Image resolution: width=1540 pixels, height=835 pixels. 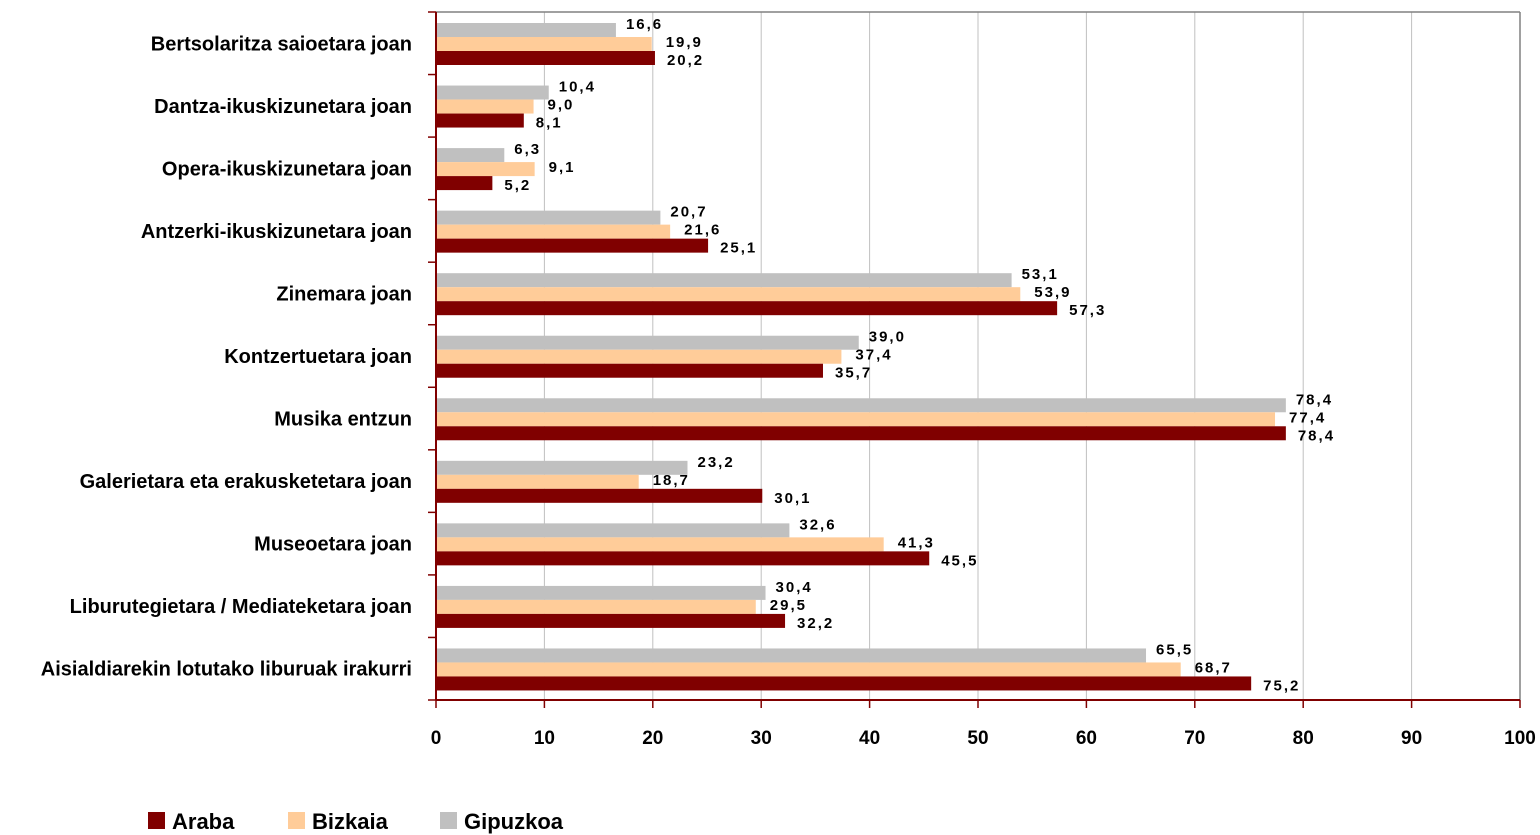 I want to click on value-label-araba: 78,4, so click(x=1316, y=435).